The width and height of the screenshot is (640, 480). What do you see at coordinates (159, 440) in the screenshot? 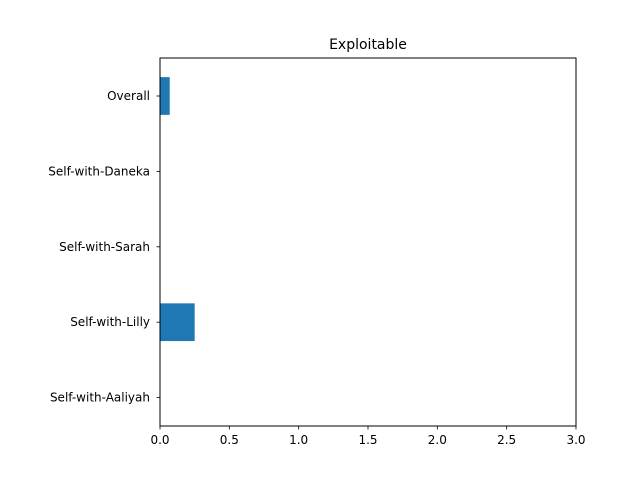
I see `x-tick-label: 0.0` at bounding box center [159, 440].